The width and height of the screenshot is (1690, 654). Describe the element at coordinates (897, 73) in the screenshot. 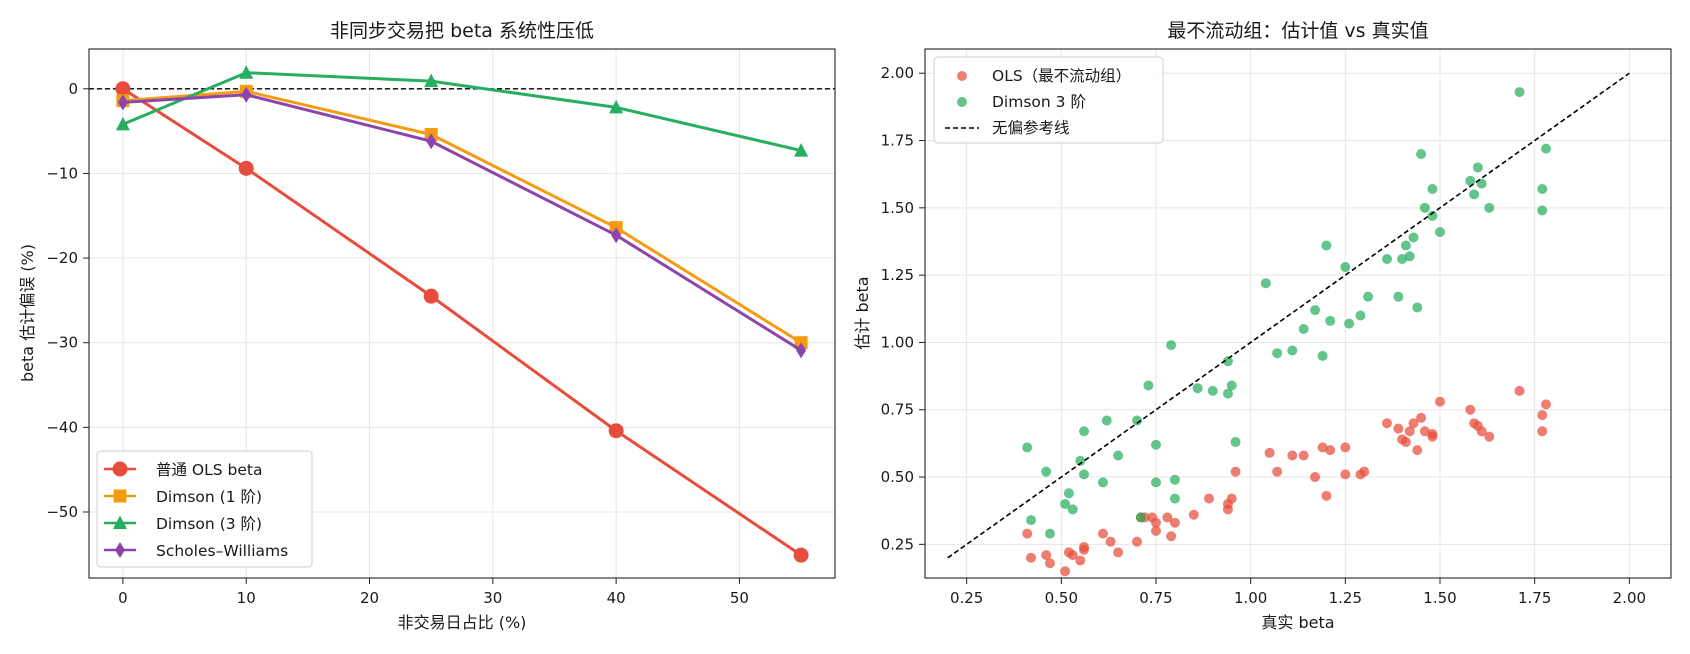

I see `chart-right-y-tick-label: 2.00` at that location.